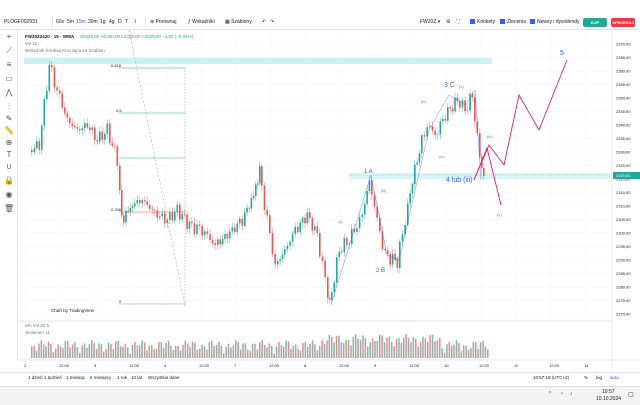 This screenshot has width=640, height=405. What do you see at coordinates (127, 22) in the screenshot?
I see `interval-t: T` at bounding box center [127, 22].